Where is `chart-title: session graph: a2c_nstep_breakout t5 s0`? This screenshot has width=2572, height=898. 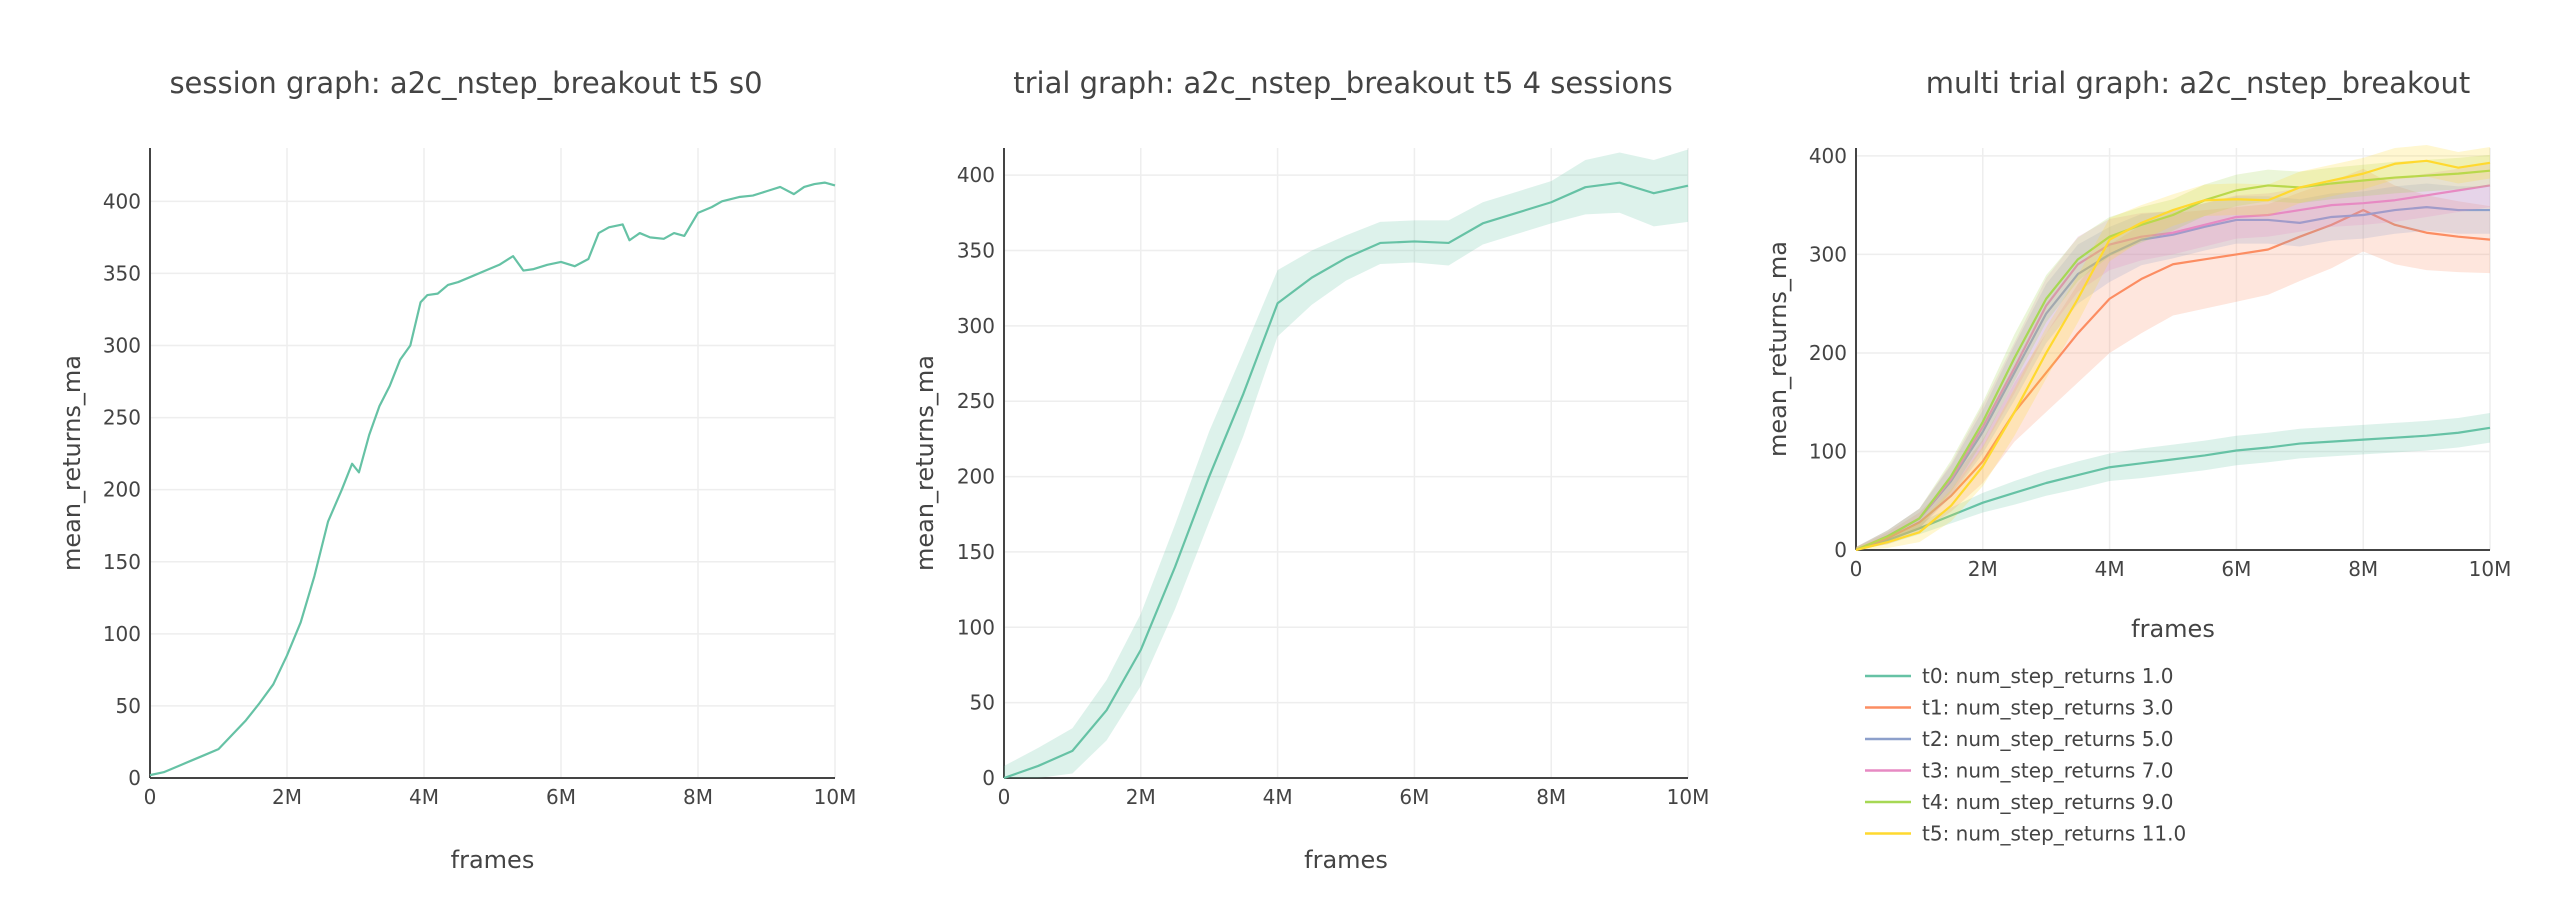
chart-title: session graph: a2c_nstep_breakout t5 s0 is located at coordinates (465, 83).